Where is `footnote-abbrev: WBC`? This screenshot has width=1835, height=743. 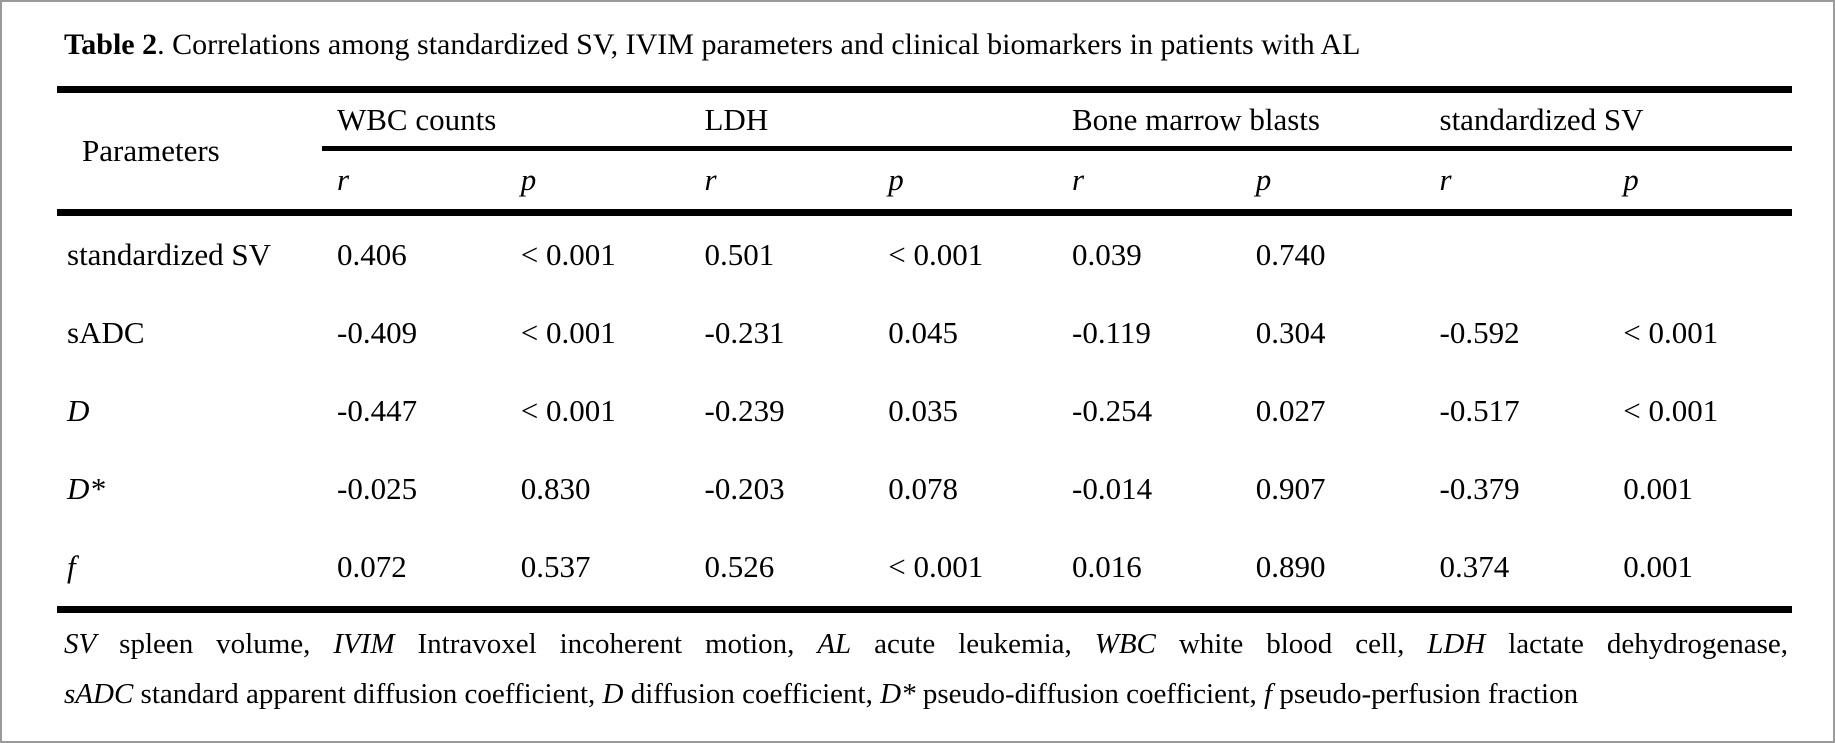
footnote-abbrev: WBC is located at coordinates (1125, 644).